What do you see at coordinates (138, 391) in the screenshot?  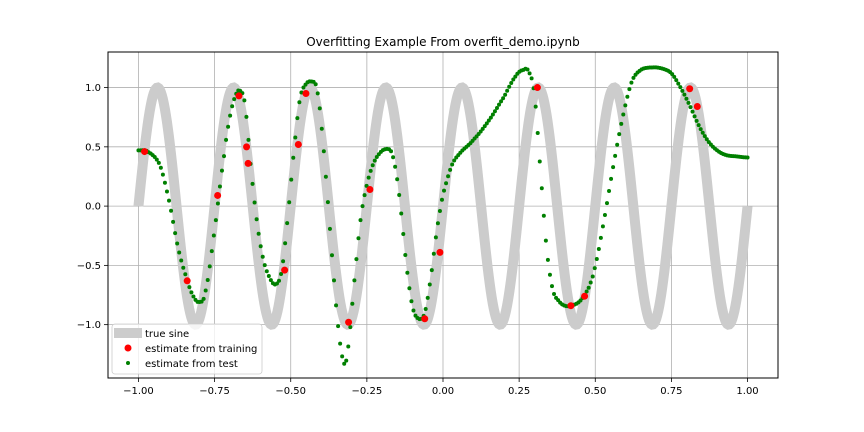 I see `x-tick-label: −1.00` at bounding box center [138, 391].